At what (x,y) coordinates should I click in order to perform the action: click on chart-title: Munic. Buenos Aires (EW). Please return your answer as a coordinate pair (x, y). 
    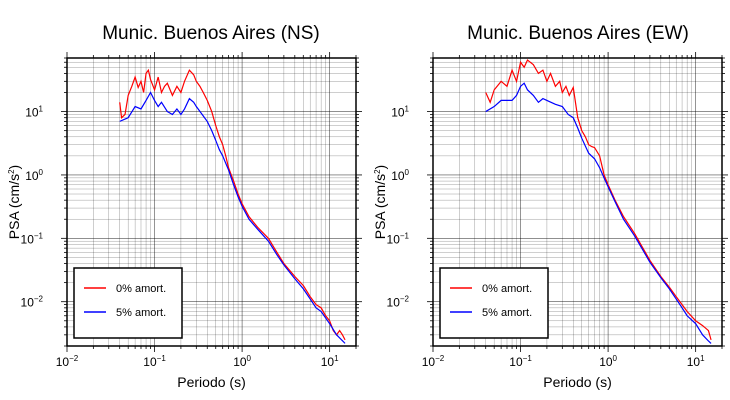
    Looking at the image, I should click on (578, 33).